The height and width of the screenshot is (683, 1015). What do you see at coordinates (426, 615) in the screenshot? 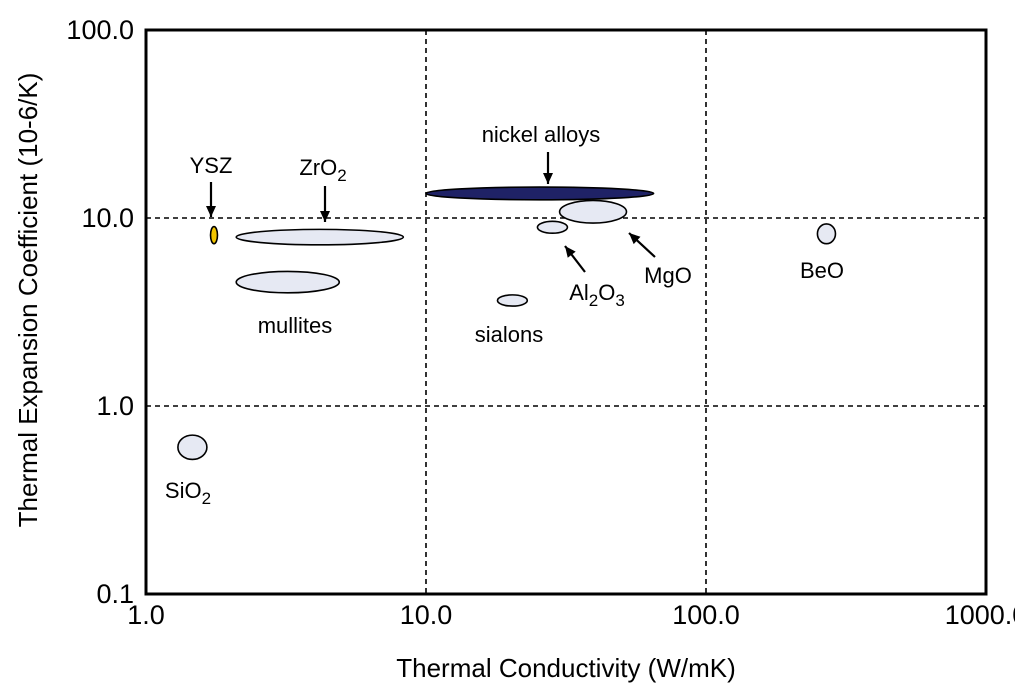
I see `x-tick-label: 10.0` at bounding box center [426, 615].